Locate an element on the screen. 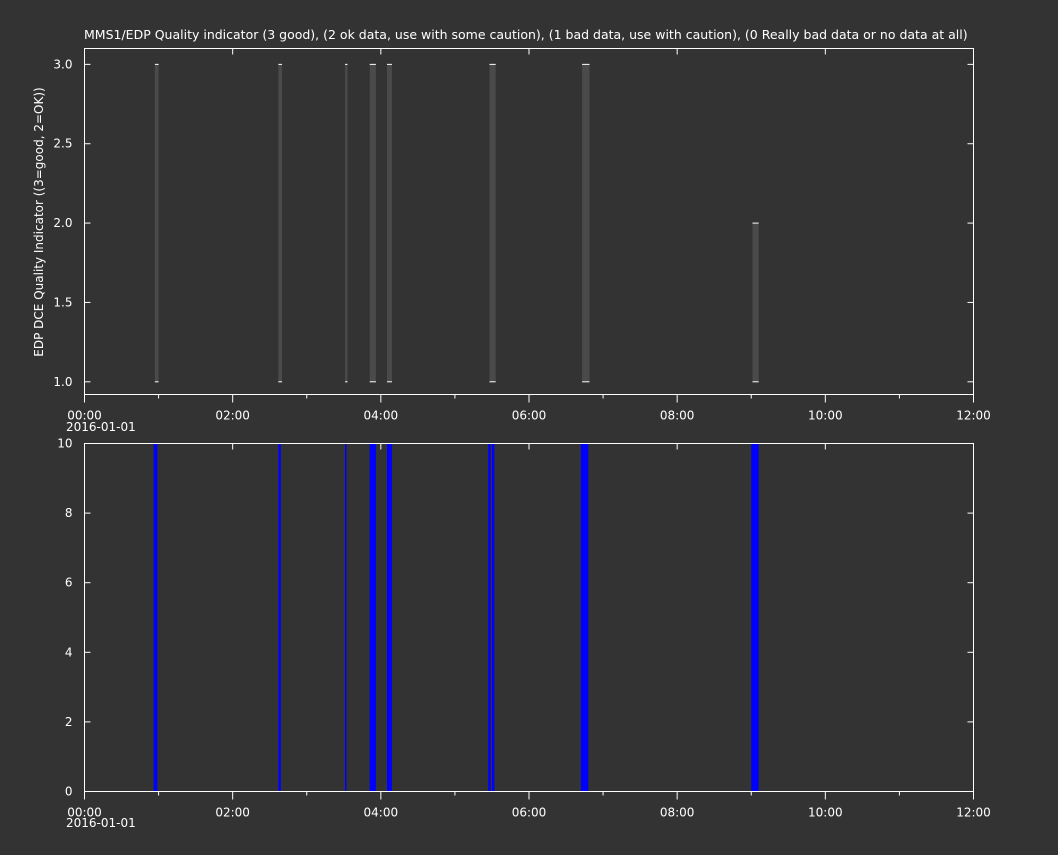 Image resolution: width=1058 pixels, height=855 pixels. y-tick-label: 4 is located at coordinates (69, 652).